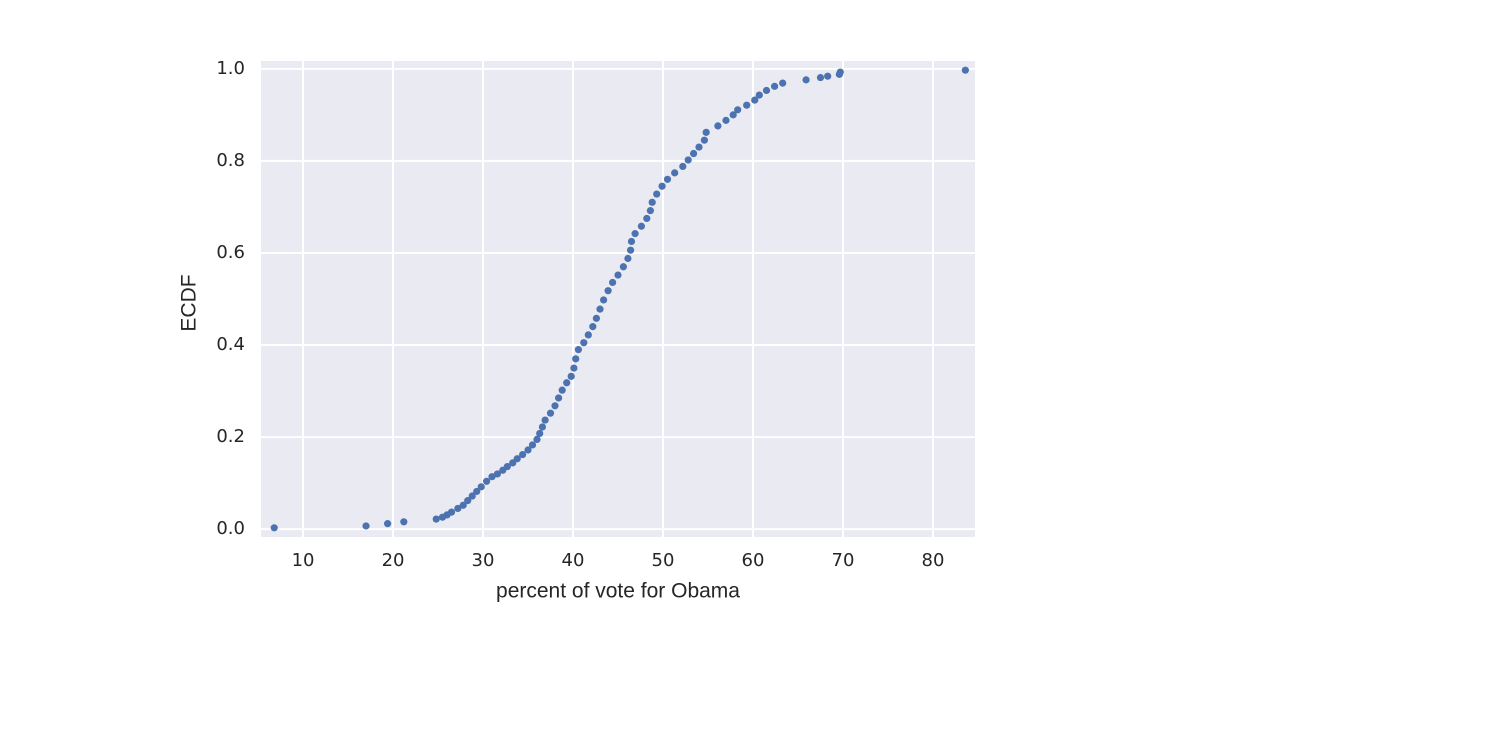 This screenshot has width=1500, height=730. What do you see at coordinates (573, 560) in the screenshot?
I see `x-tick-label: 40` at bounding box center [573, 560].